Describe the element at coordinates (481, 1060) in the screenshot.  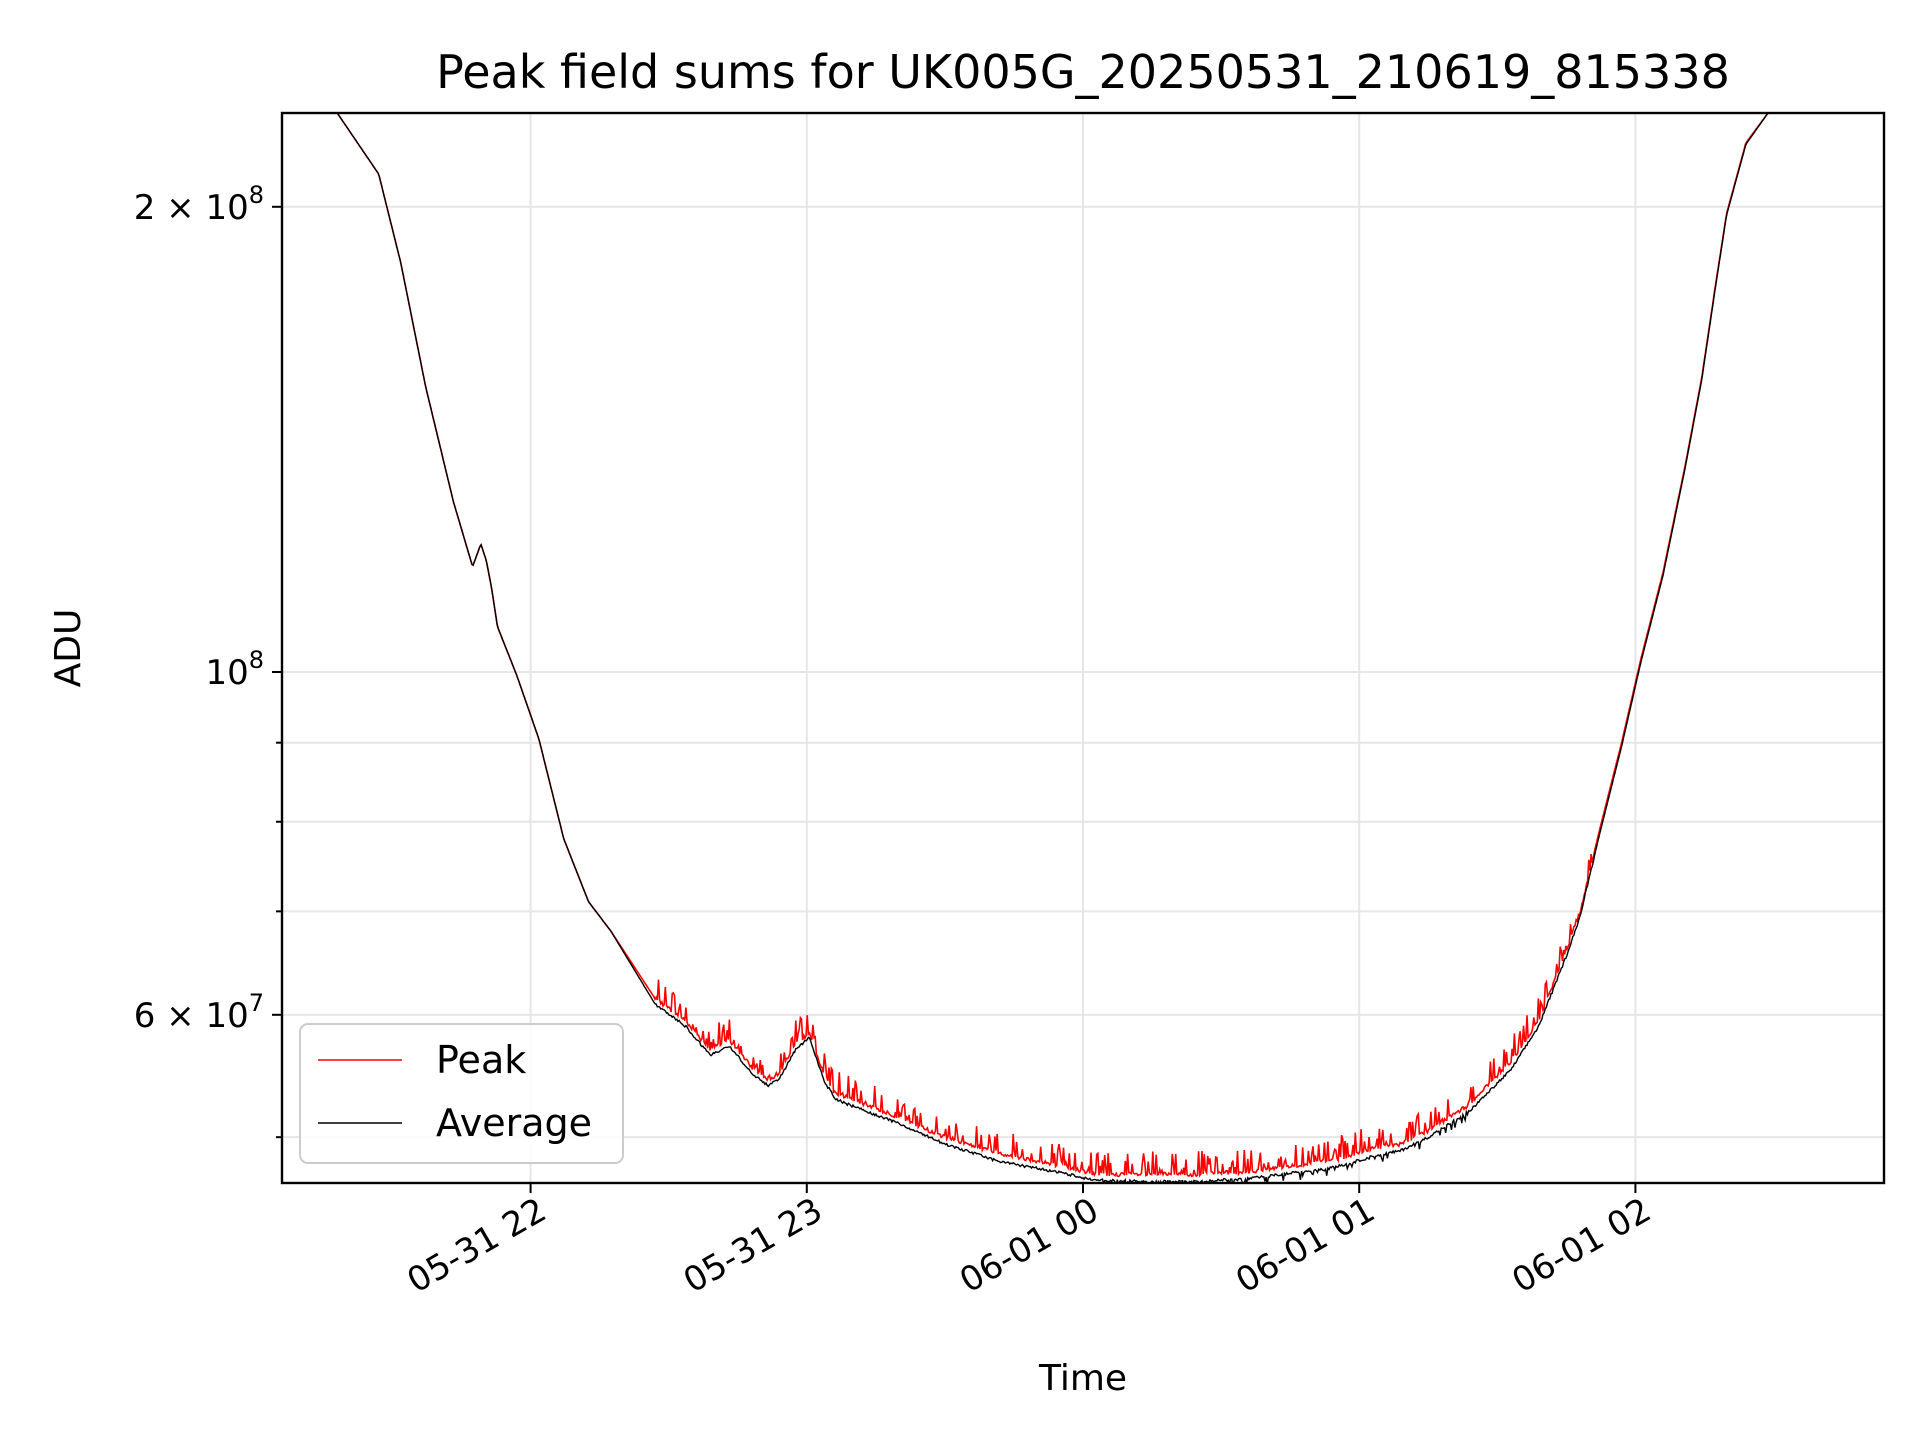
I see `legend-label-peak: Peak` at that location.